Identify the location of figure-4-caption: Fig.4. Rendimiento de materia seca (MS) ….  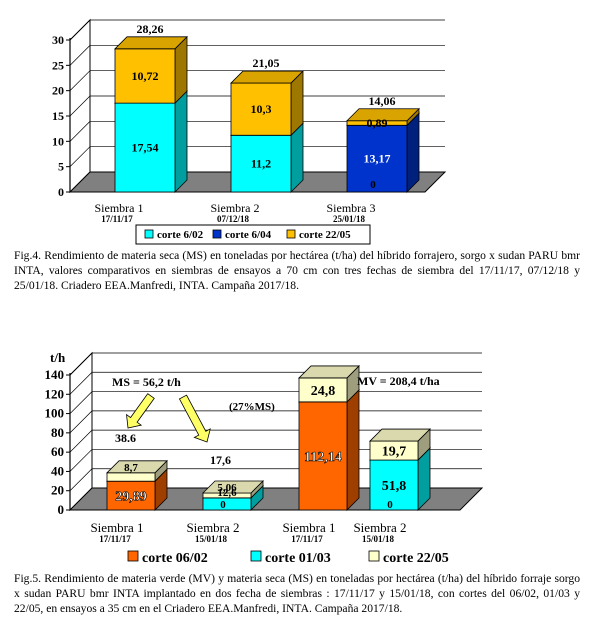
(297, 270).